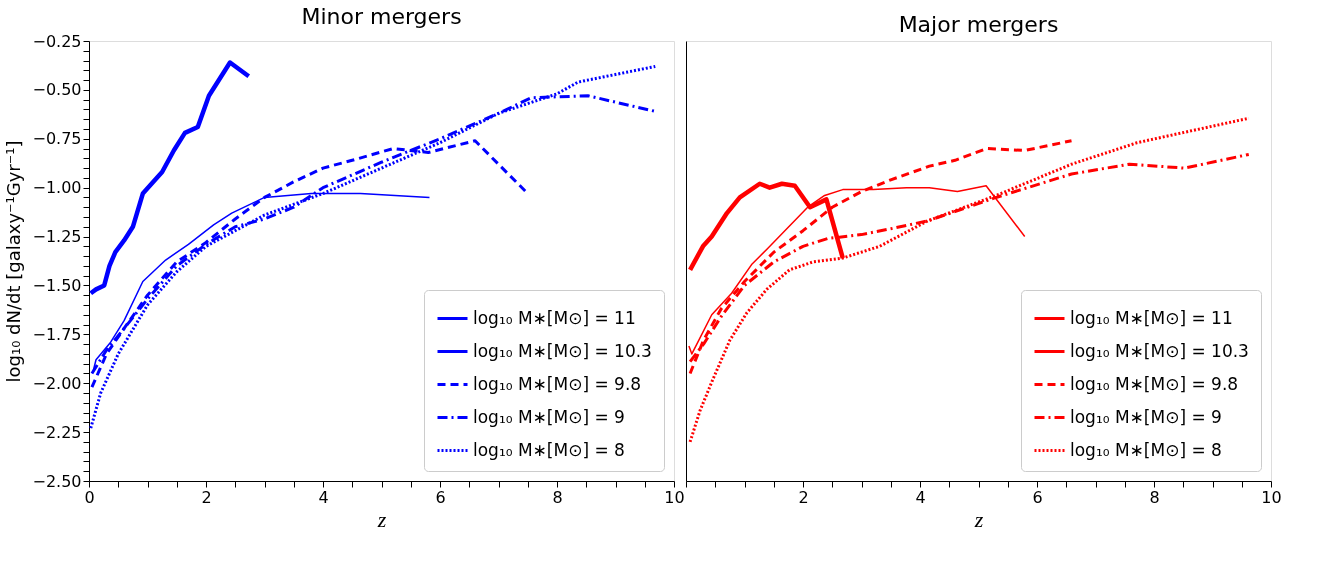  Describe the element at coordinates (57, 383) in the screenshot. I see `y-tick-label: −2.00` at that location.